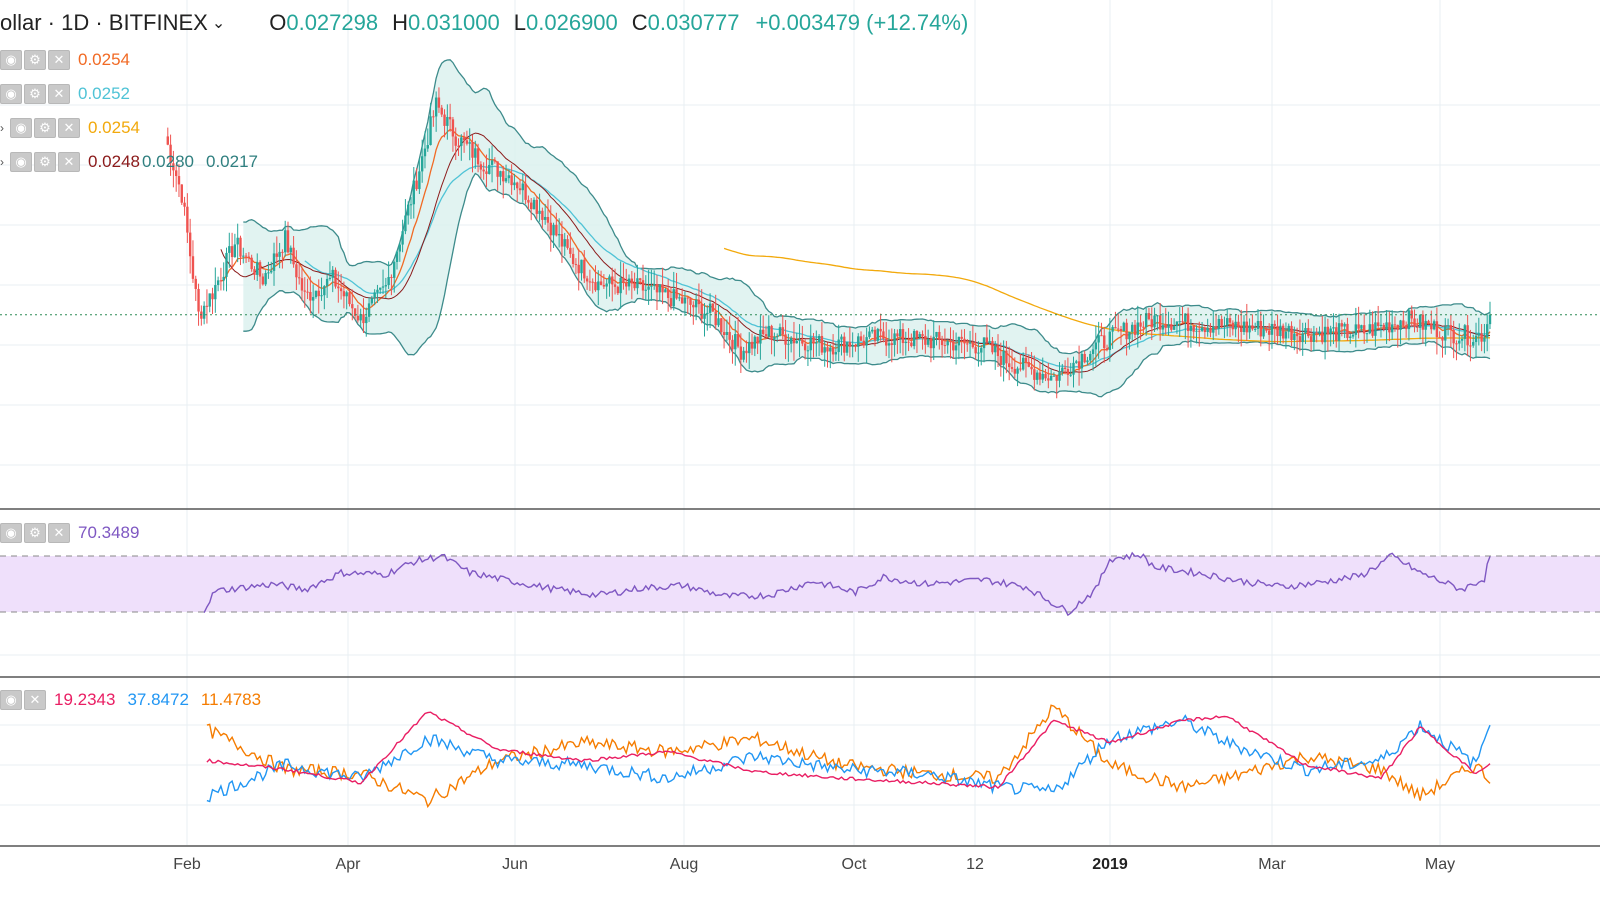  I want to click on symbol-label: ollar · 1D · BITFINEX, so click(104, 22).